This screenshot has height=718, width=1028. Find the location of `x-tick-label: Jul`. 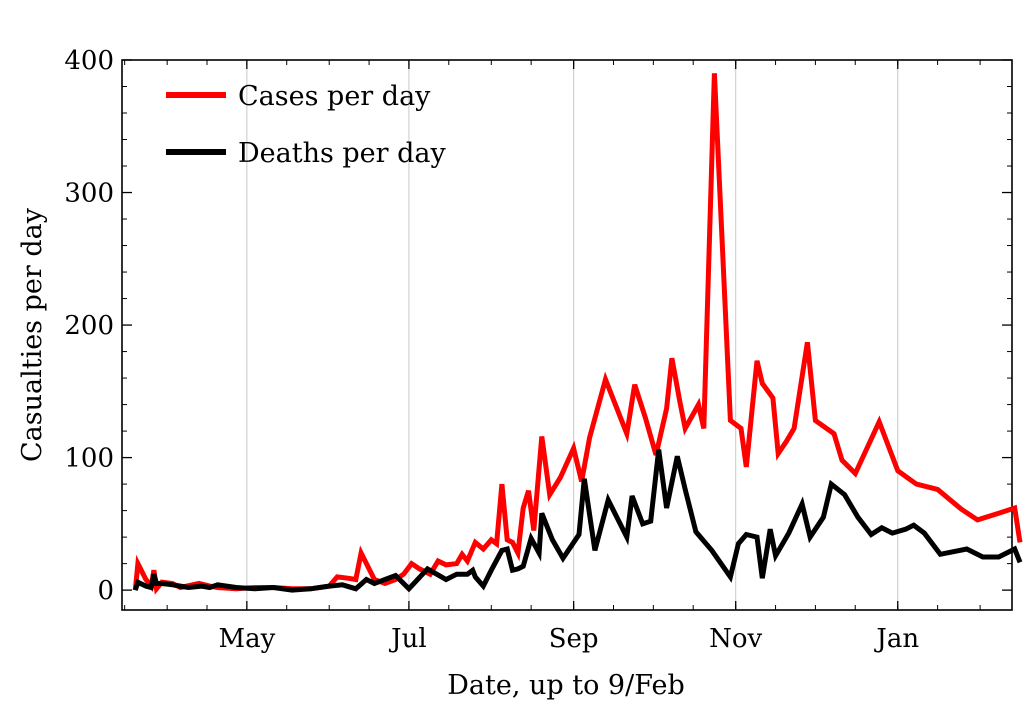

x-tick-label: Jul is located at coordinates (407, 639).